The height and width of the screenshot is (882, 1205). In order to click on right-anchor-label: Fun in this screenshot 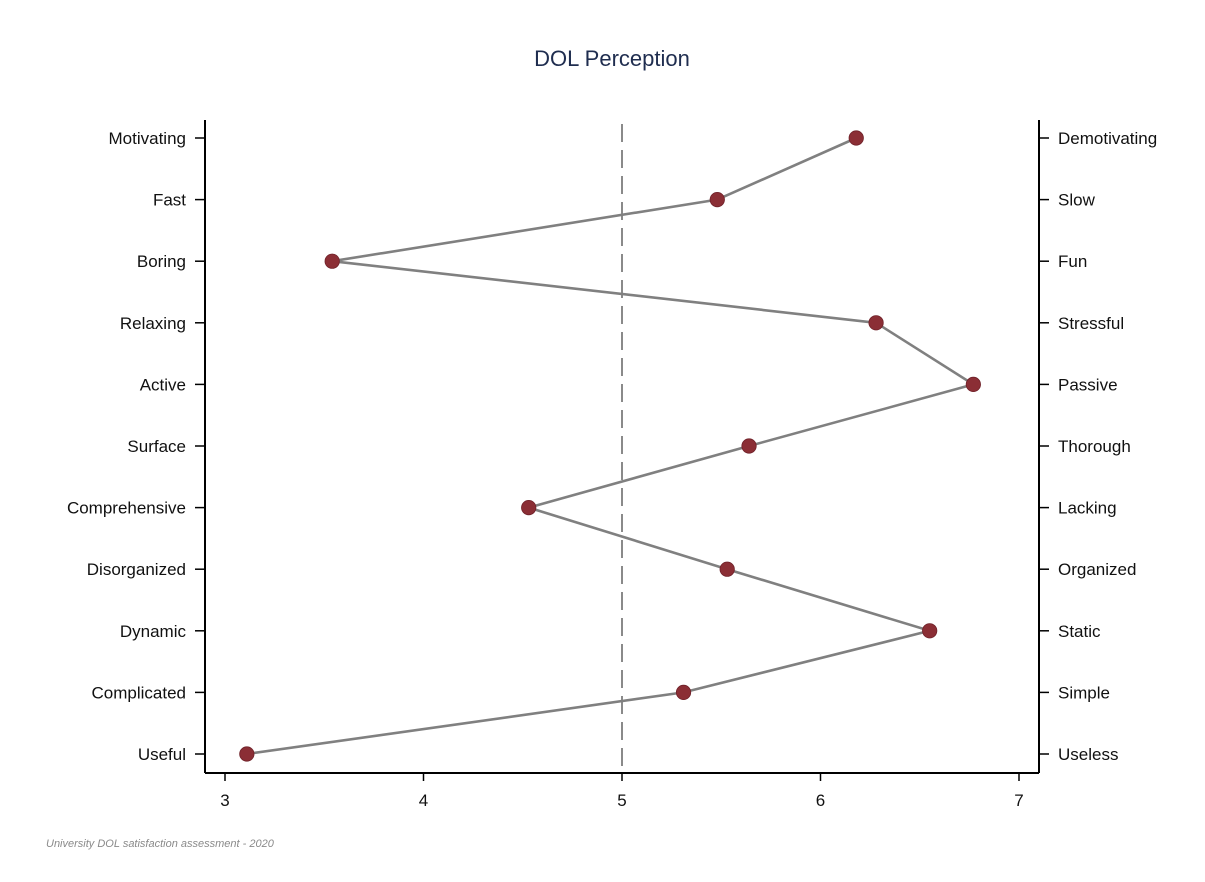, I will do `click(1072, 261)`.